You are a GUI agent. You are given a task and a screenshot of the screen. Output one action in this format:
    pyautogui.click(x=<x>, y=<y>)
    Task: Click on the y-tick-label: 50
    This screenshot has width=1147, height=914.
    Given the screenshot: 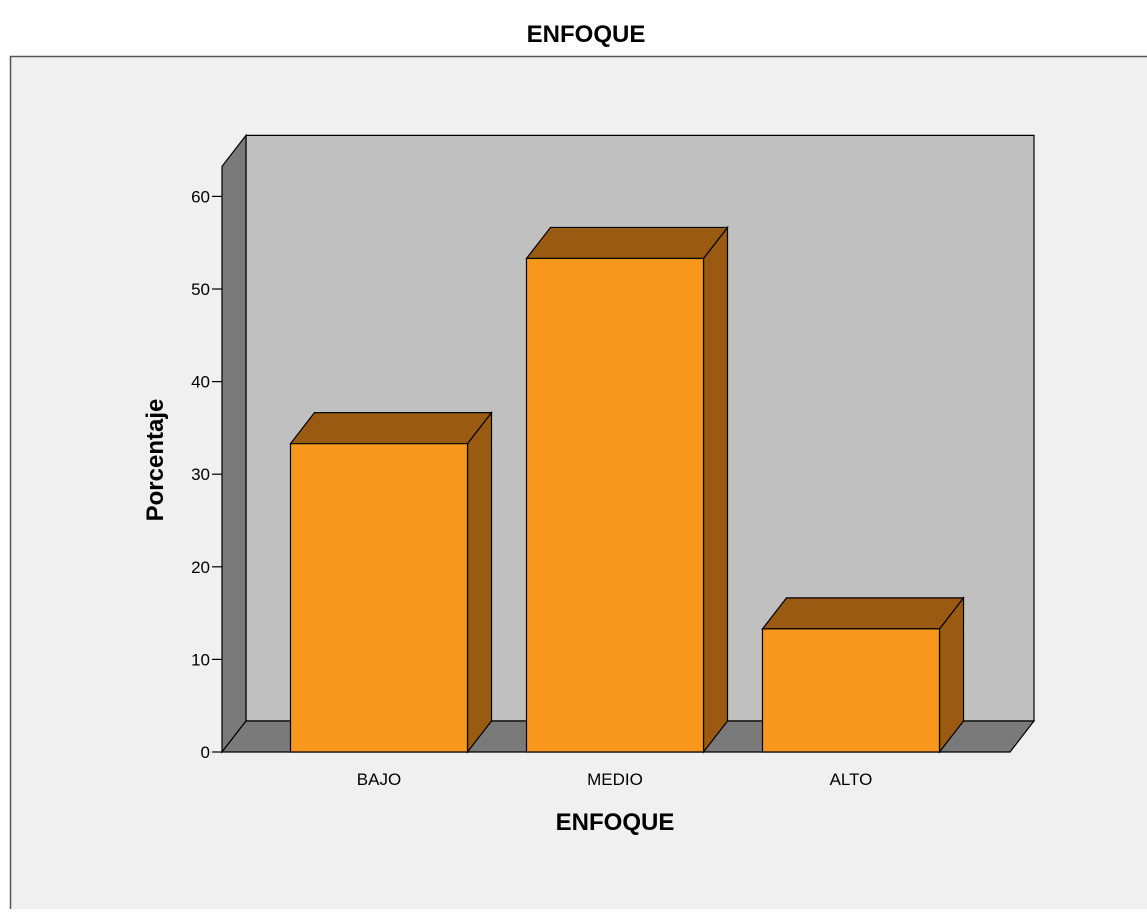 What is the action you would take?
    pyautogui.click(x=200, y=289)
    